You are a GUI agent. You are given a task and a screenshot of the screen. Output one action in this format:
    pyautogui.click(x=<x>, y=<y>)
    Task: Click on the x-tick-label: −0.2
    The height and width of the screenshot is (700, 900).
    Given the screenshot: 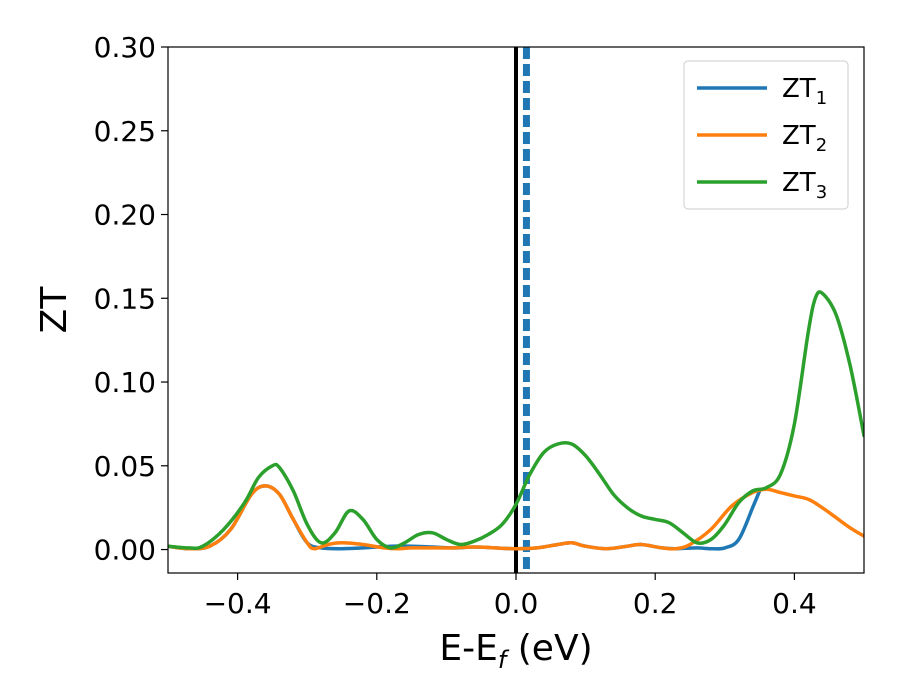 What is the action you would take?
    pyautogui.click(x=377, y=603)
    